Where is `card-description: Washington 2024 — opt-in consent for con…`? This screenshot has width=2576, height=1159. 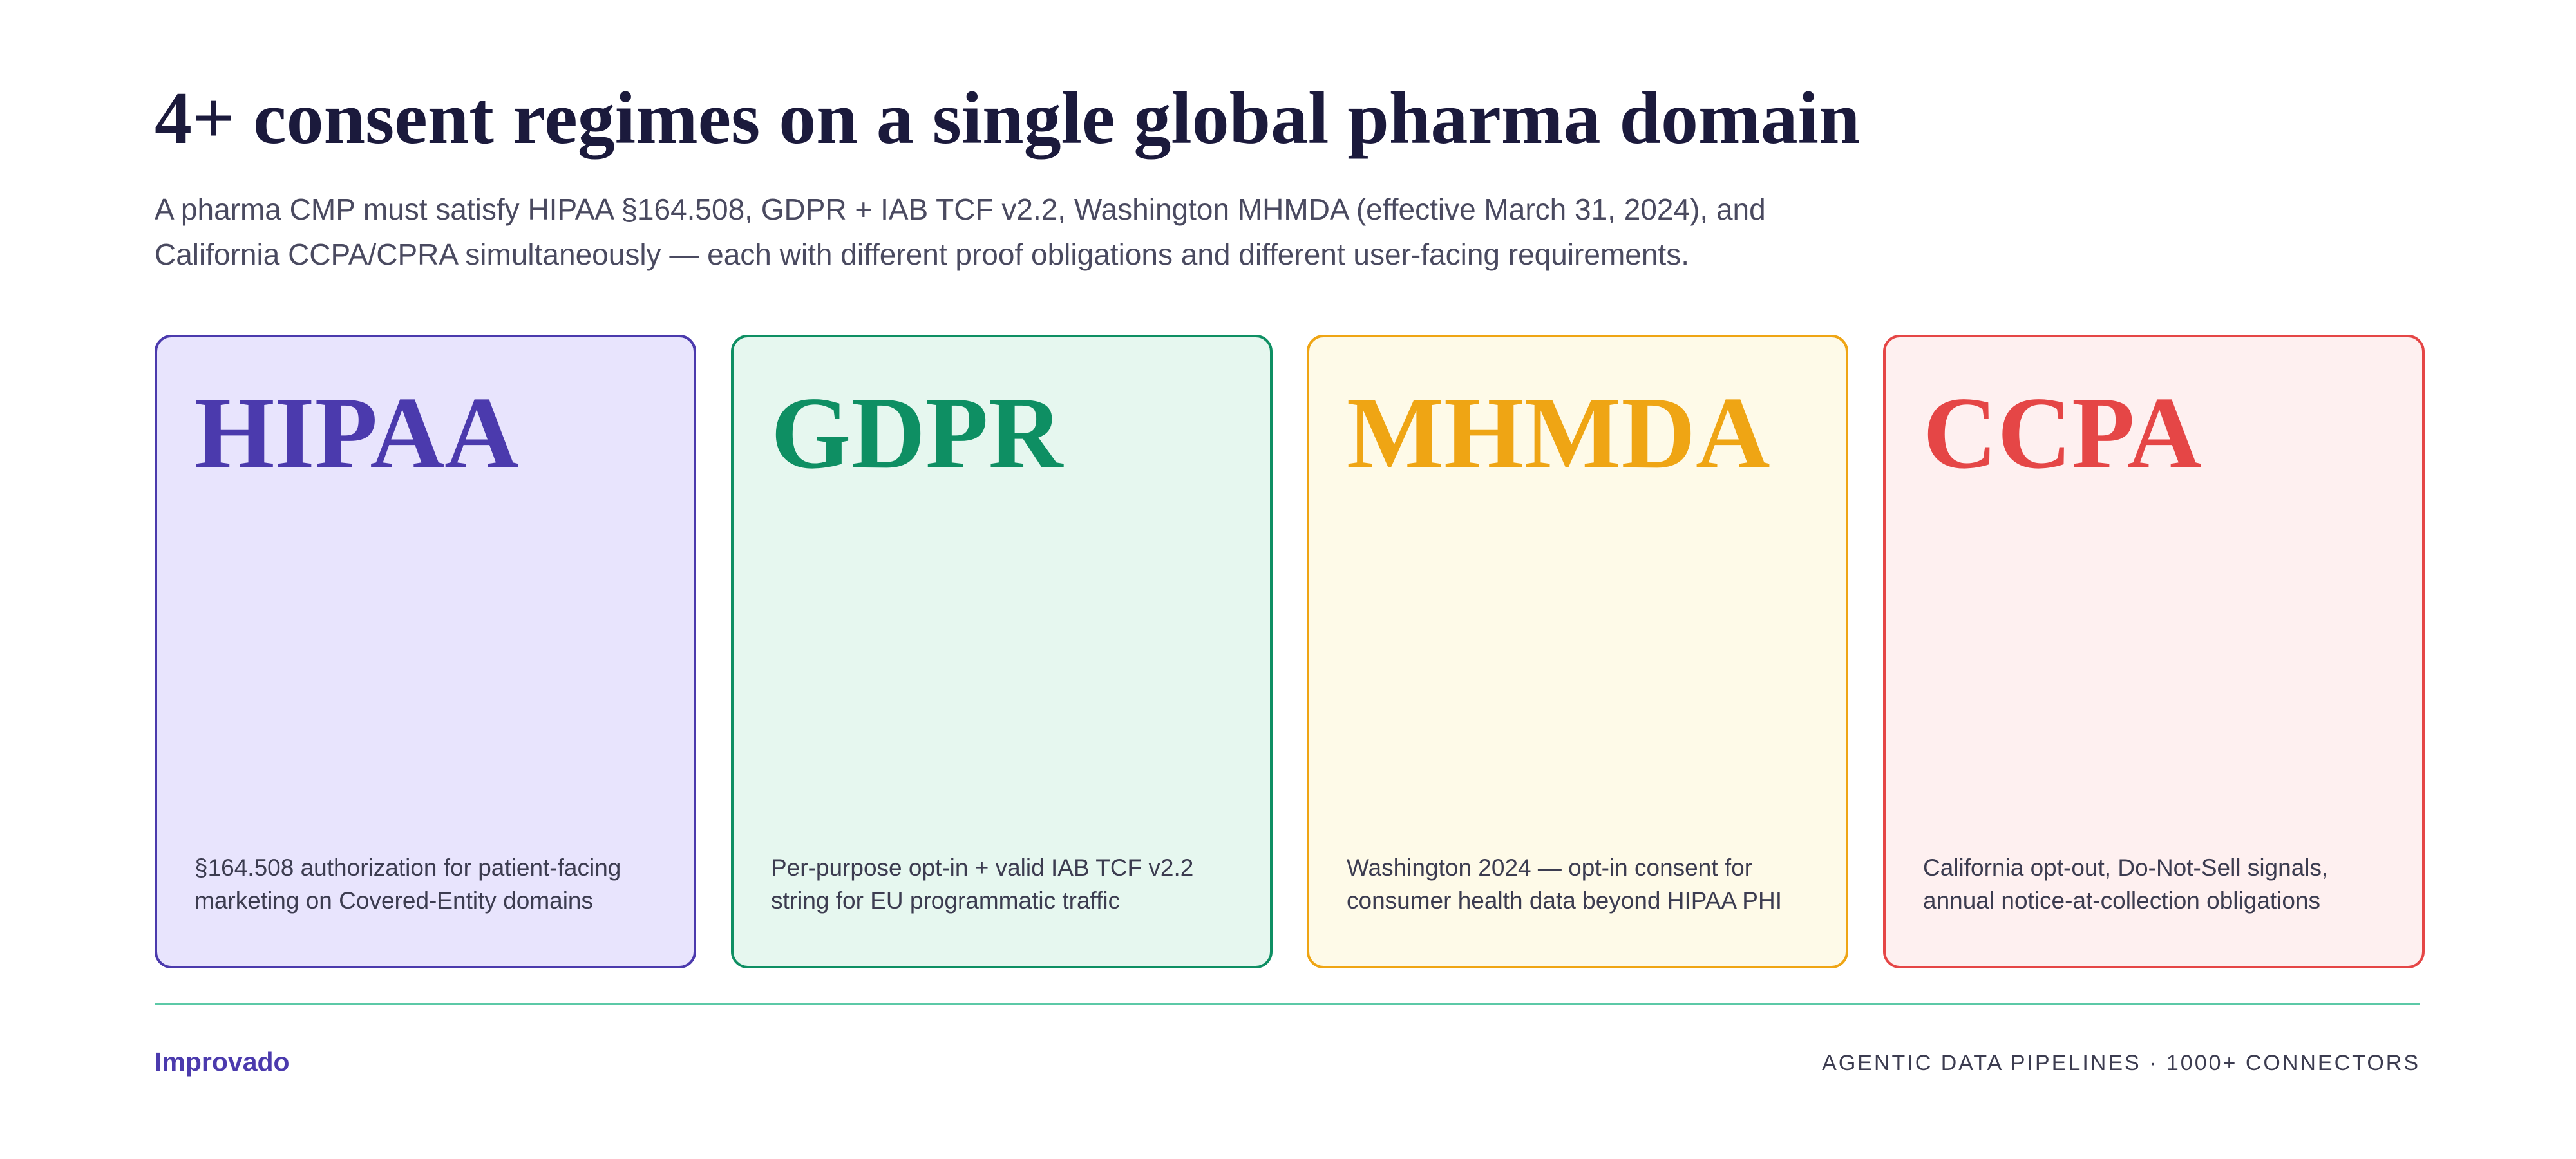 card-description: Washington 2024 — opt-in consent for con… is located at coordinates (1564, 884).